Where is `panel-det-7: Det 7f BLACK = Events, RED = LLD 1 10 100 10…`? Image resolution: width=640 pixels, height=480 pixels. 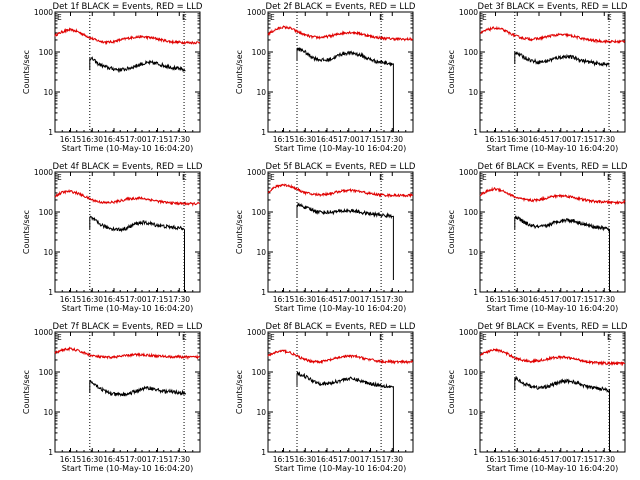 panel-det-7: Det 7f BLACK = Events, RED = LLD 1 10 100 10… is located at coordinates (112, 397).